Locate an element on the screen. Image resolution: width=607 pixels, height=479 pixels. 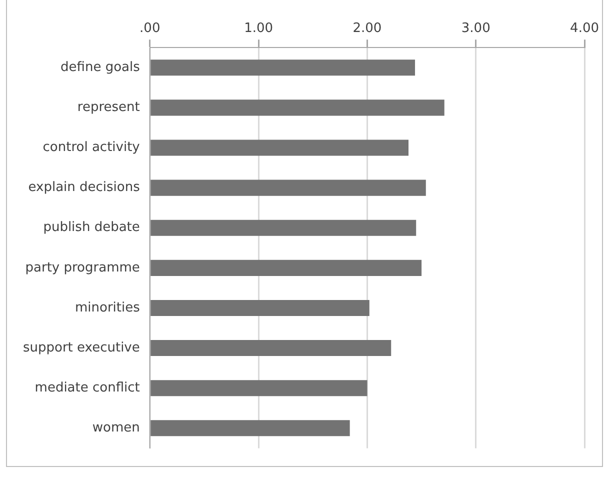
x-tick-label: 4.00 is located at coordinates (585, 28).